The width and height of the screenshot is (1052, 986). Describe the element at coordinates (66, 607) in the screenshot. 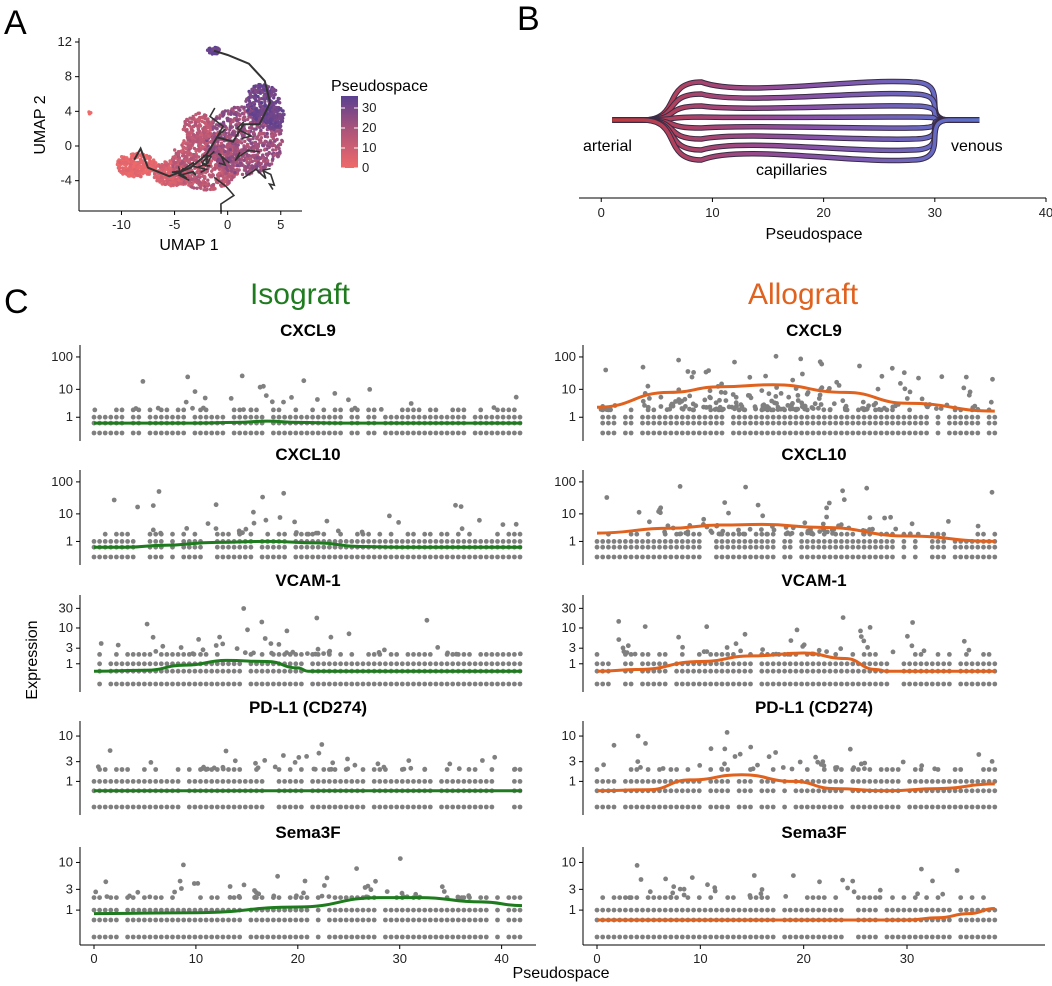

I see `y-tick-label: 30` at that location.